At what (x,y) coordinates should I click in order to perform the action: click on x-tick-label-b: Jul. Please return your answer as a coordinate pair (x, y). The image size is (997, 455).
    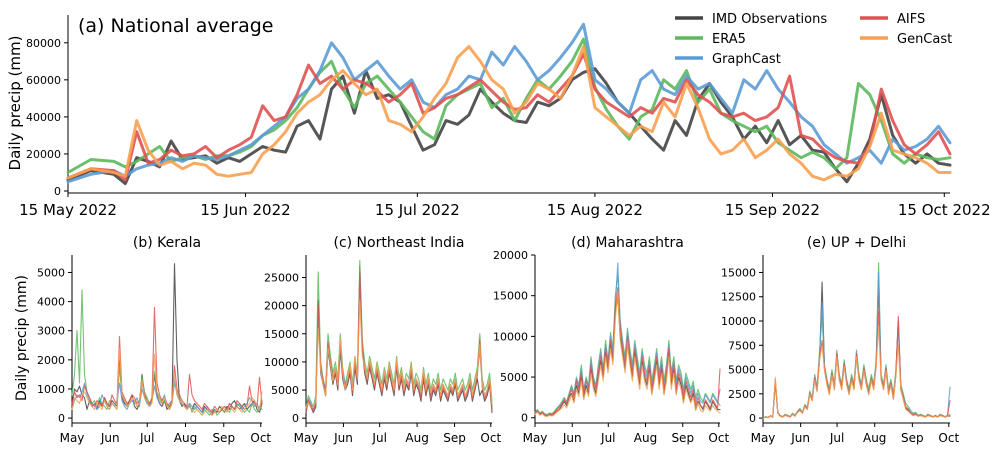
    Looking at the image, I should click on (146, 438).